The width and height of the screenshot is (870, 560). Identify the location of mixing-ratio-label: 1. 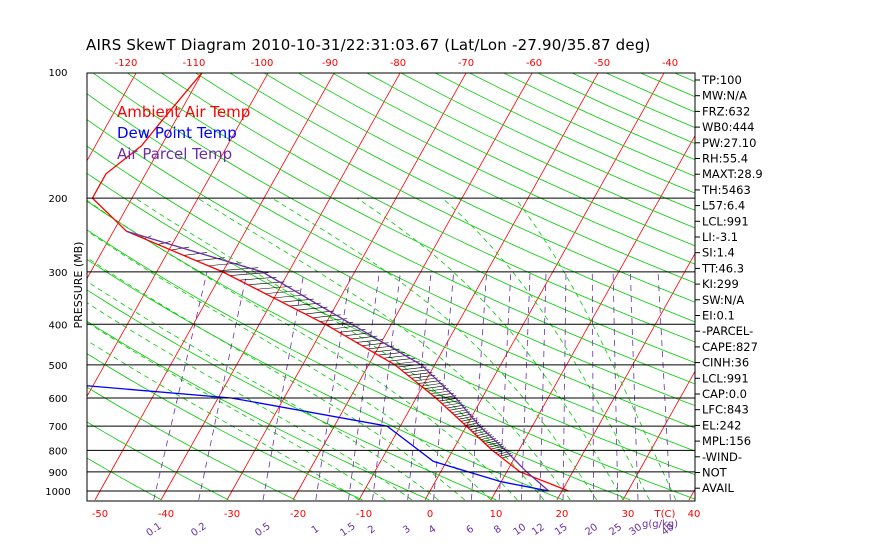
(316, 530).